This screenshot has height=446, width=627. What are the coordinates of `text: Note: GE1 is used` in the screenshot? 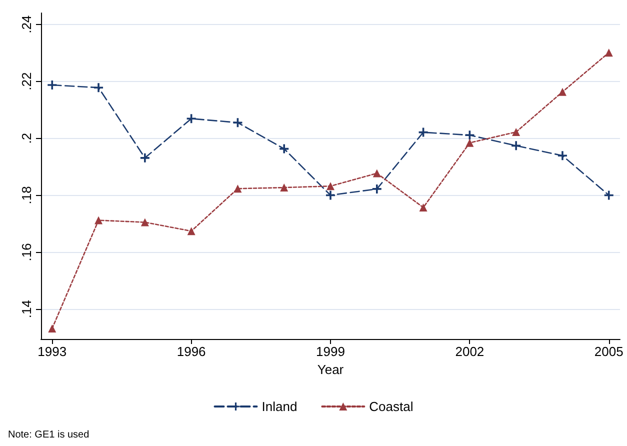 It's located at (49, 435).